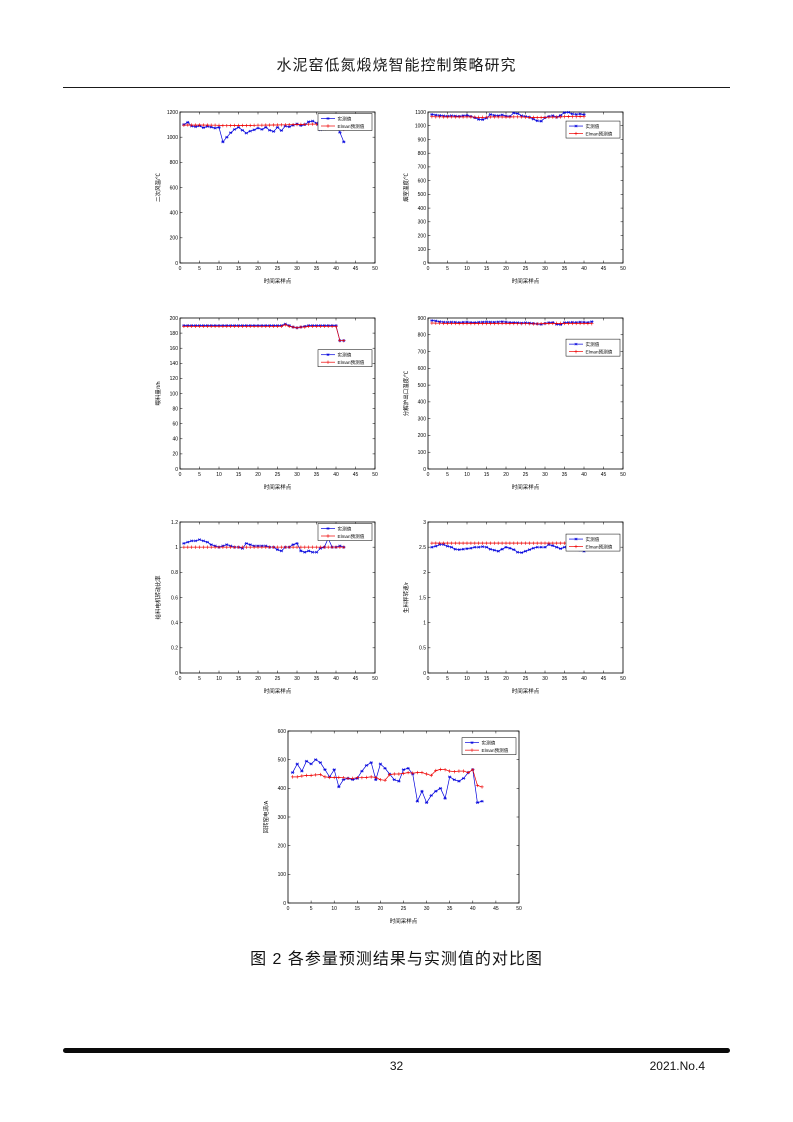 This screenshot has width=793, height=1122. What do you see at coordinates (396, 1066) in the screenshot?
I see `page-number: 32` at bounding box center [396, 1066].